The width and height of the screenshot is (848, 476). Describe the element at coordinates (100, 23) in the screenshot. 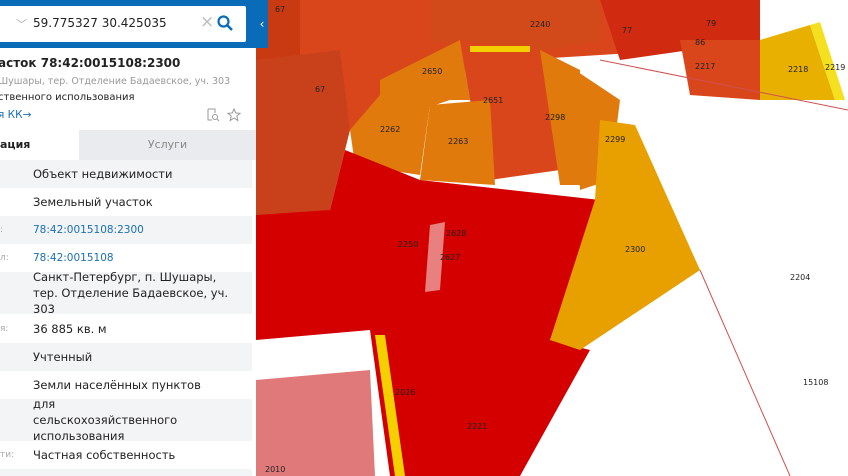

I see `search-input: 59.775327 30.425035` at that location.